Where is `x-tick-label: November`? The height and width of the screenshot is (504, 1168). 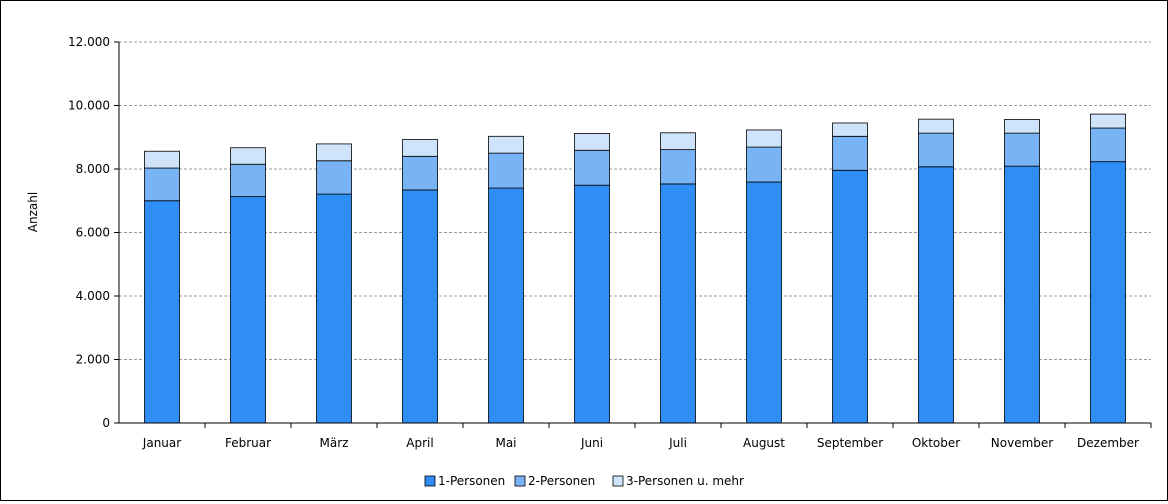 x-tick-label: November is located at coordinates (1022, 443).